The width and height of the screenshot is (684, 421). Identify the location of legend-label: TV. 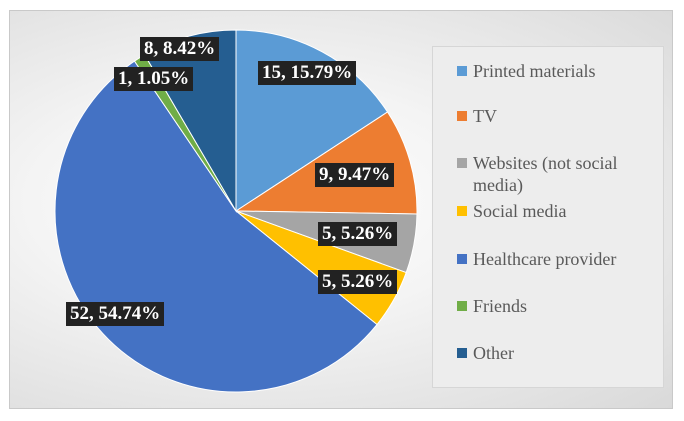
(485, 116).